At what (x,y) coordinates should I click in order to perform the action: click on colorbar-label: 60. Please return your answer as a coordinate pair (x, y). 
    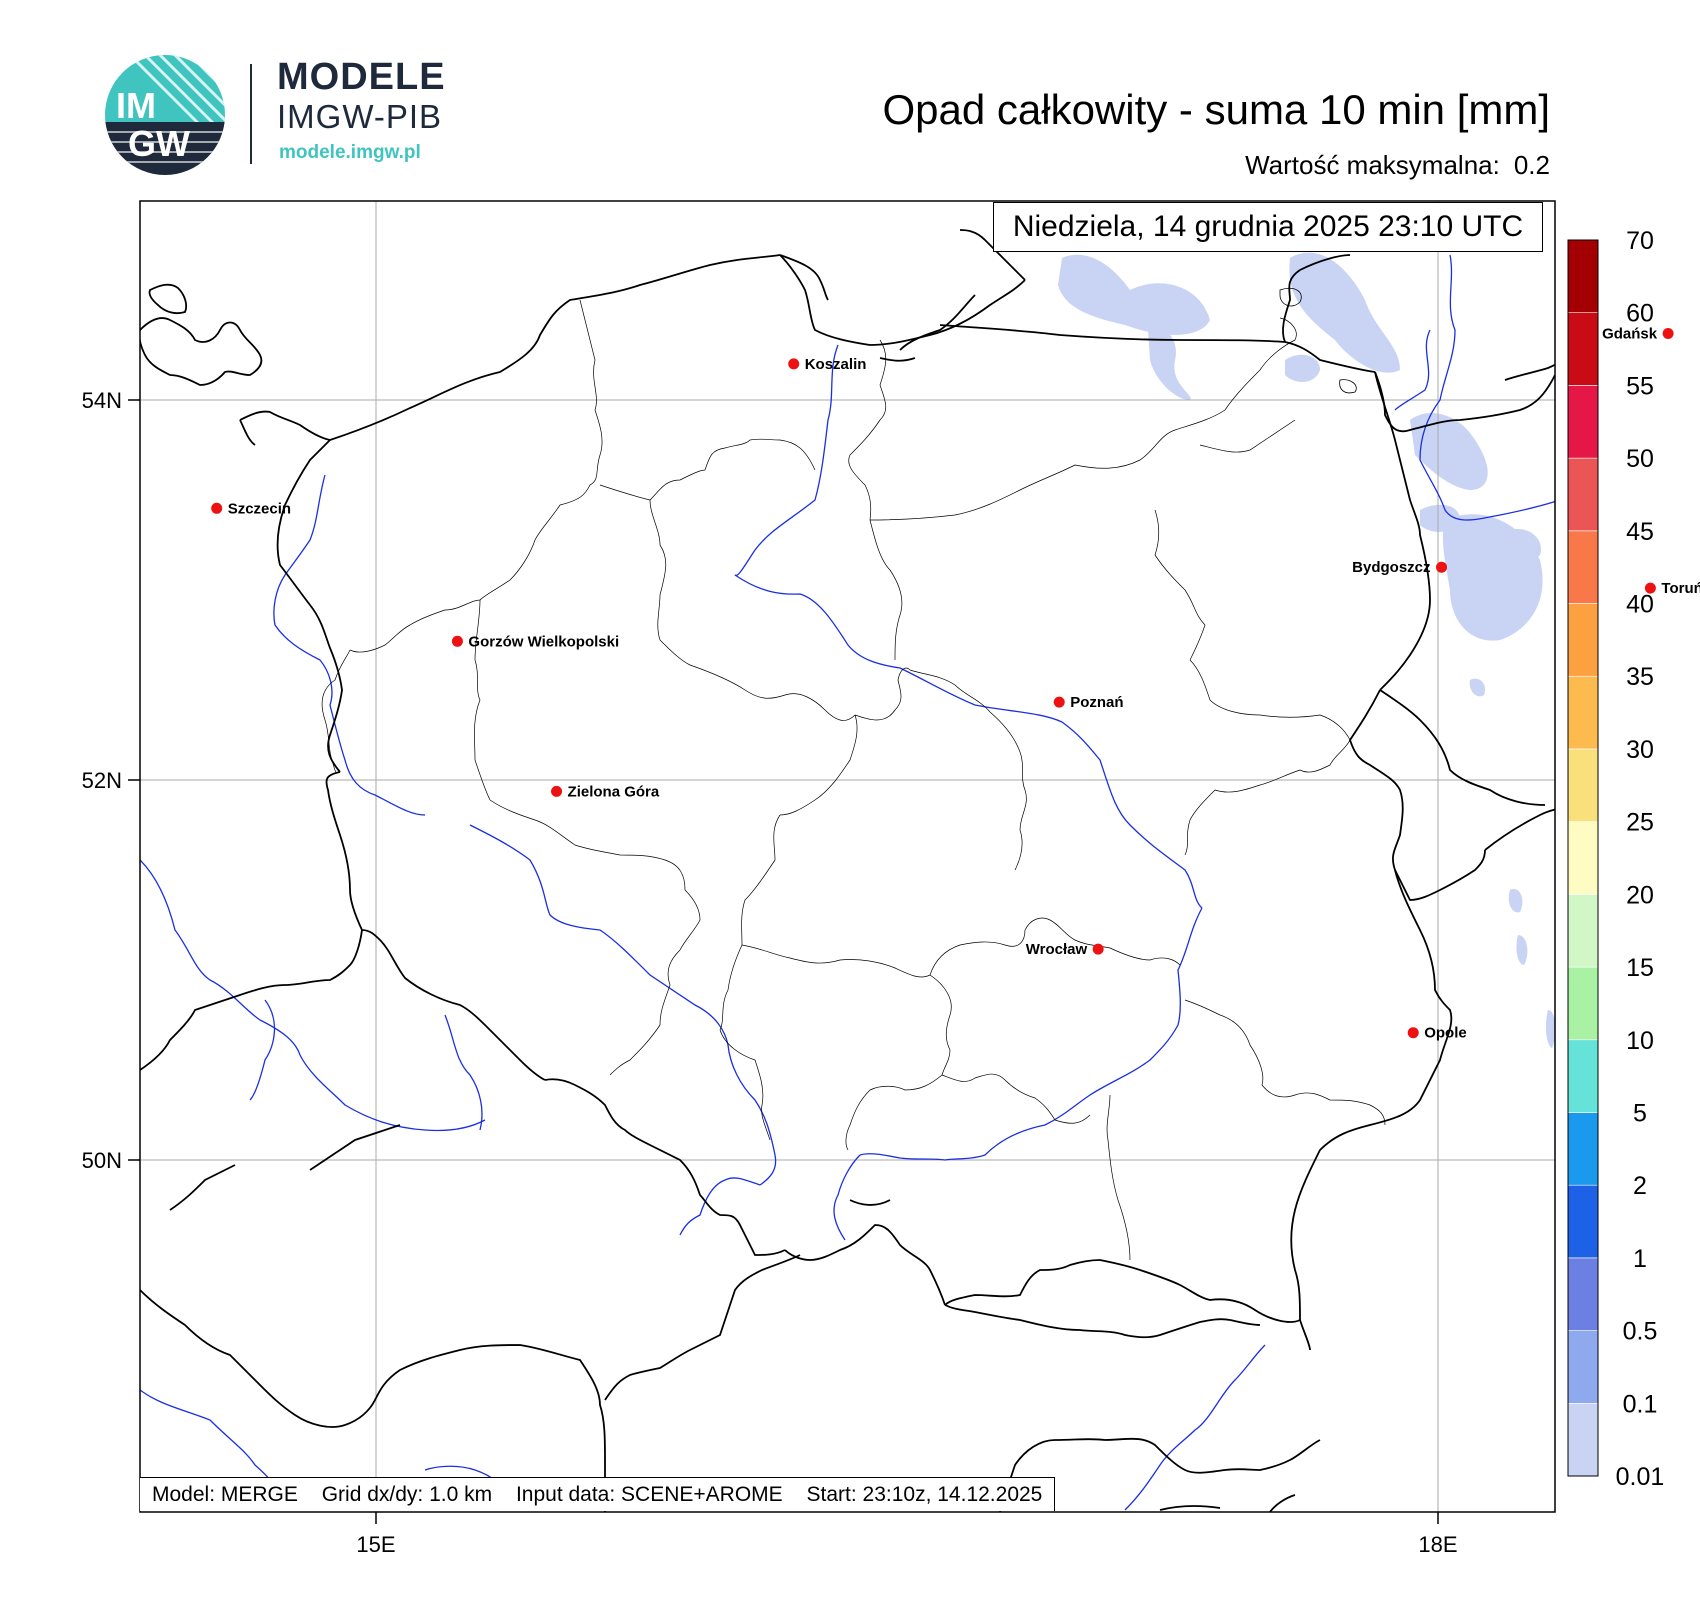
    Looking at the image, I should click on (1640, 314).